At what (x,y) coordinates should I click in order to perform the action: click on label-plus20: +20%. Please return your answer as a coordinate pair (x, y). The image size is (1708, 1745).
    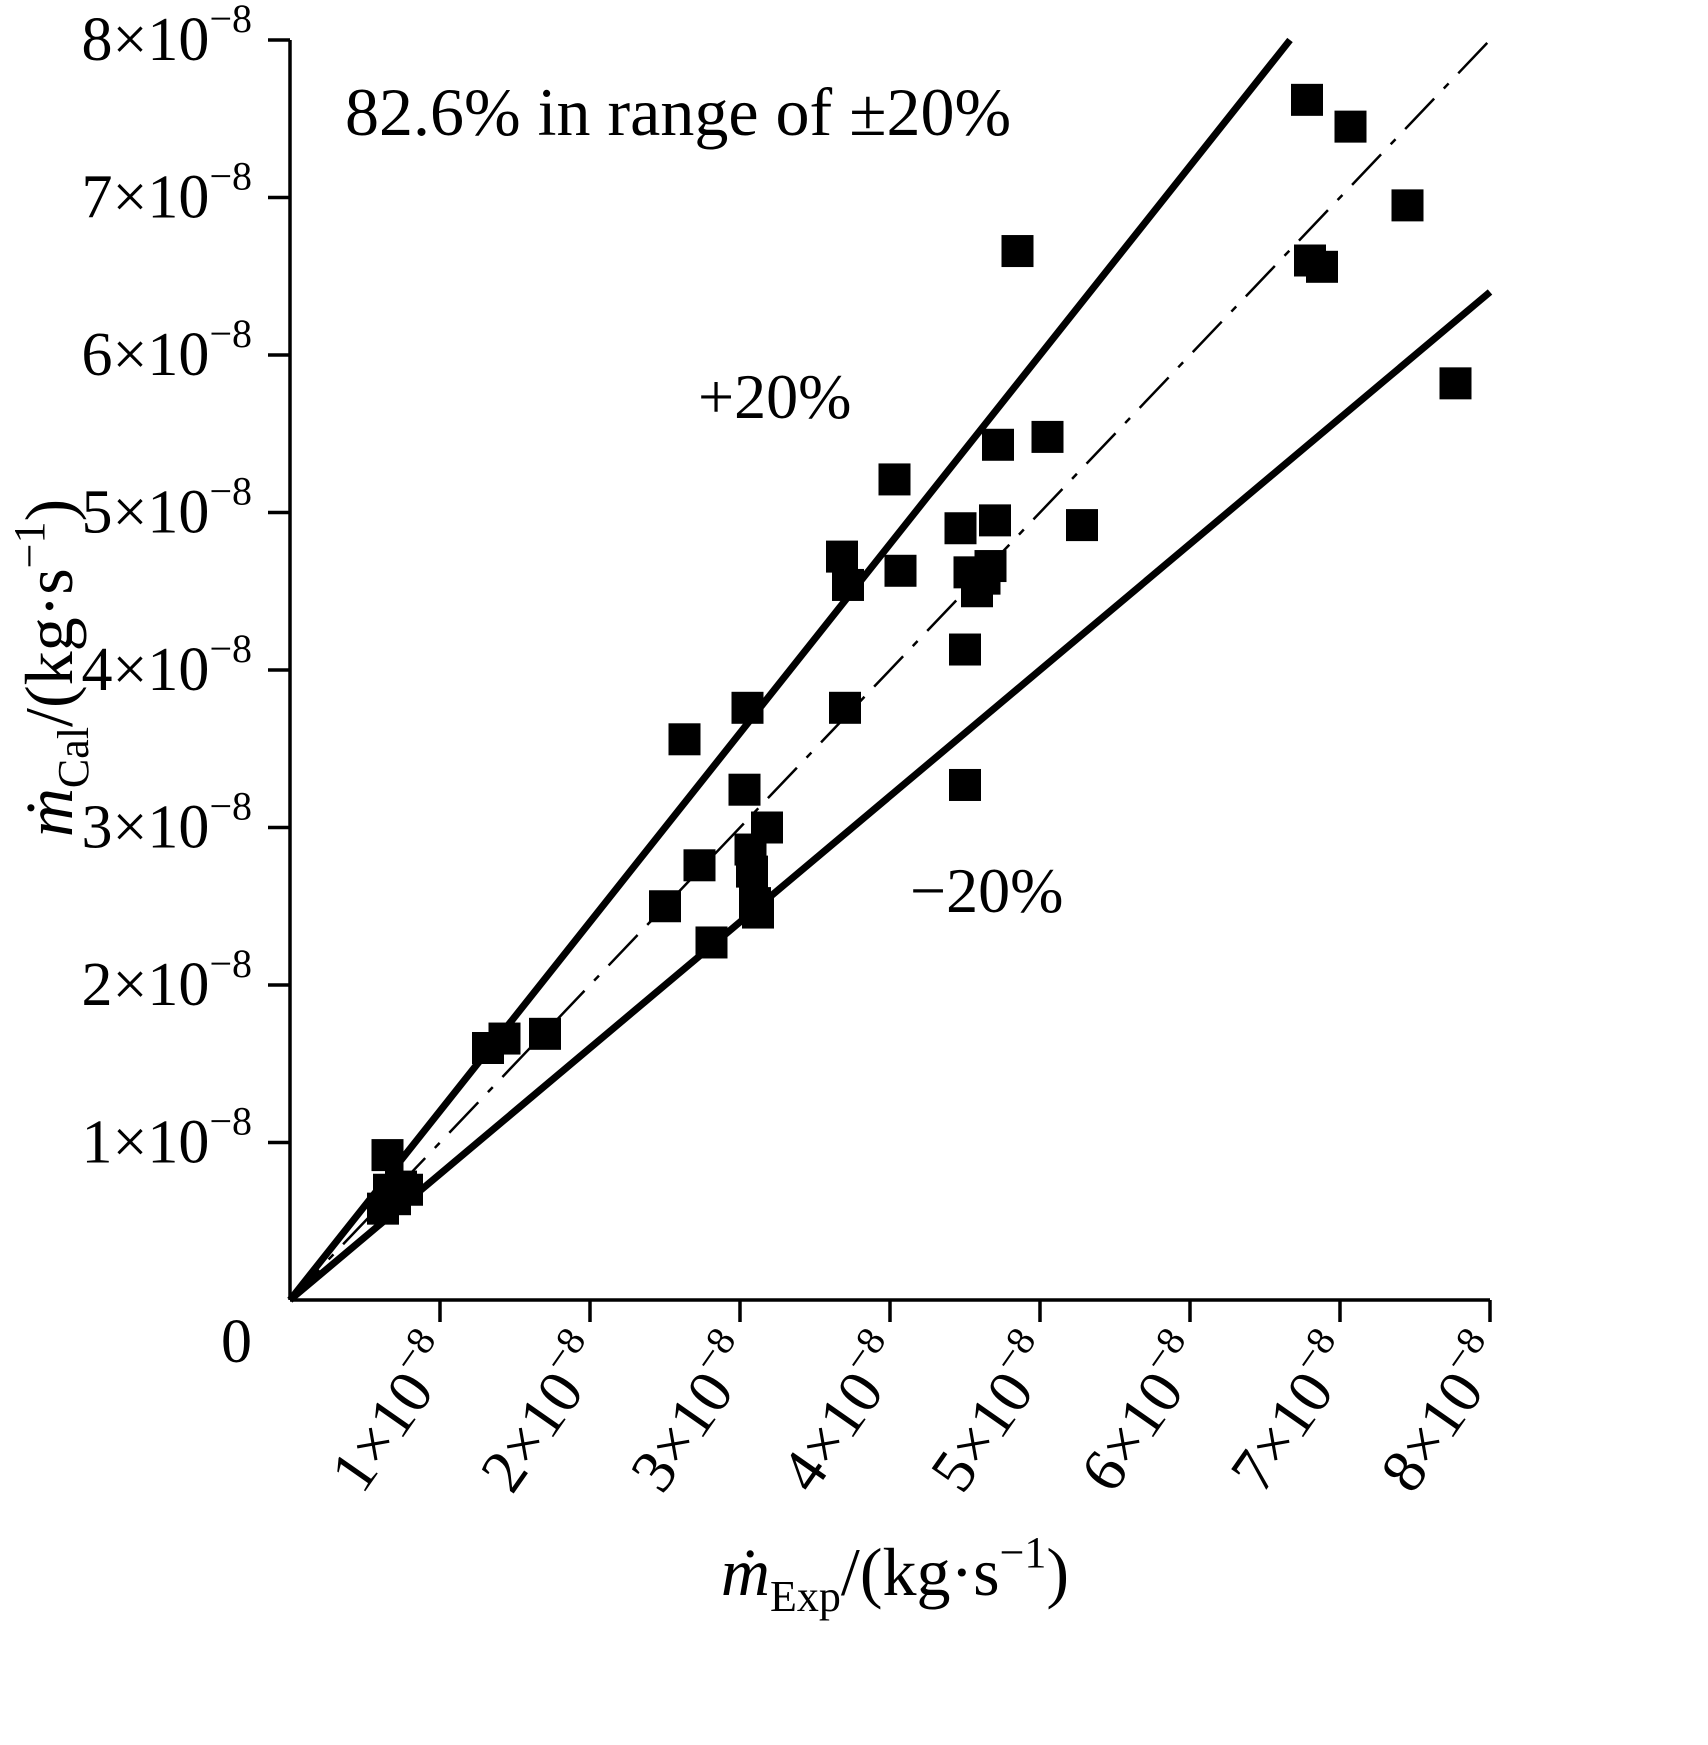
    Looking at the image, I should click on (774, 396).